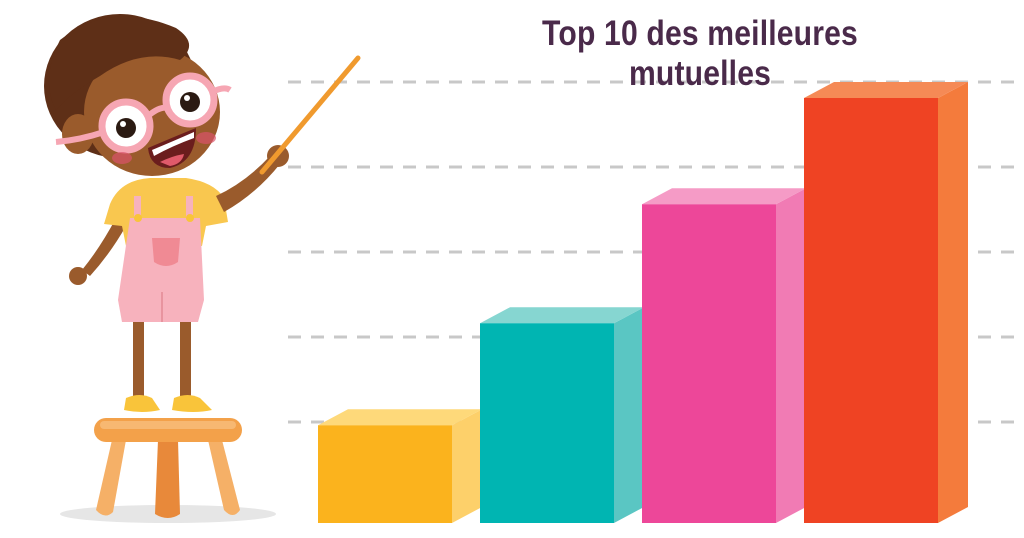 The height and width of the screenshot is (538, 1024). What do you see at coordinates (168, 468) in the screenshot?
I see `stool` at bounding box center [168, 468].